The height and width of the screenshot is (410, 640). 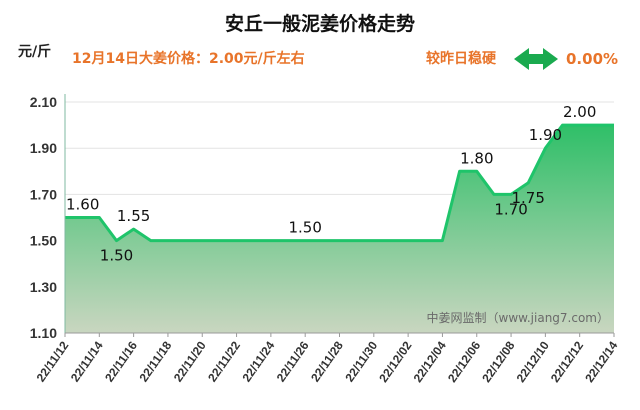 I want to click on y-tick-label: 1.10, so click(x=43, y=333).